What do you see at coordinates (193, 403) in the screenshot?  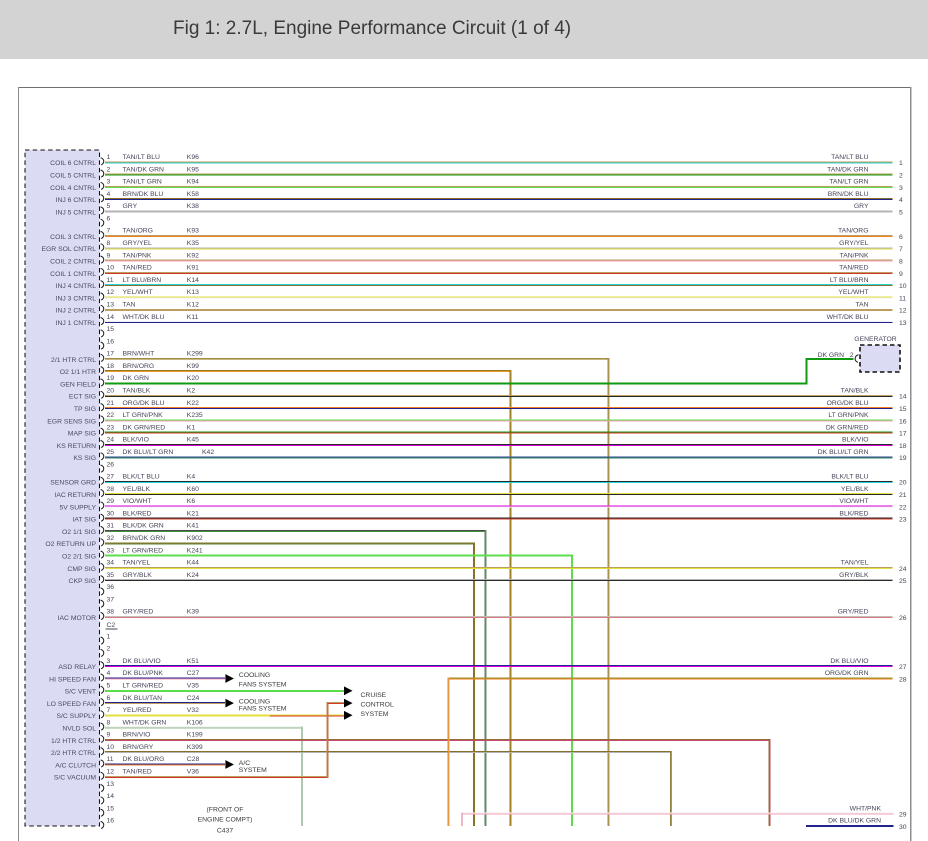 I see `svg-text: K22` at bounding box center [193, 403].